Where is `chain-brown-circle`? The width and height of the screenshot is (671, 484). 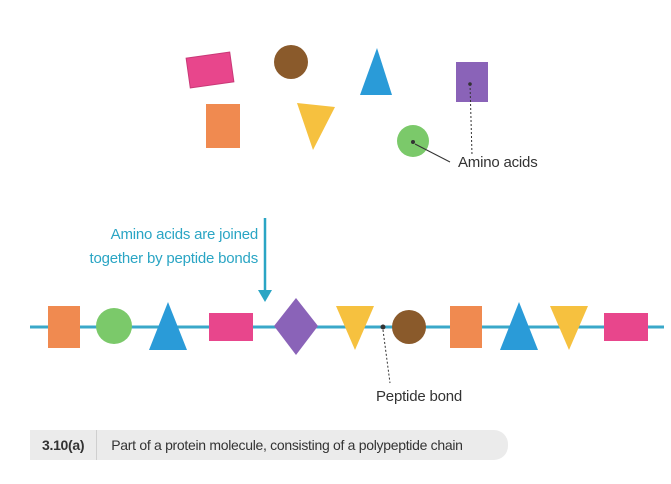
chain-brown-circle is located at coordinates (409, 327).